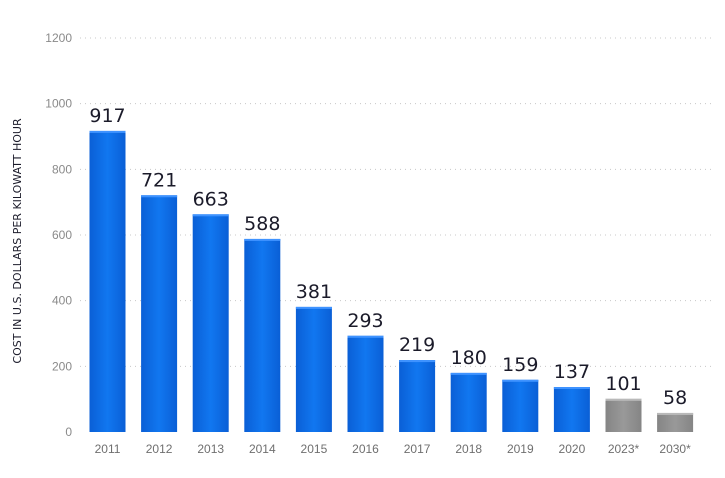  Describe the element at coordinates (468, 449) in the screenshot. I see `x-tick-label: 2018` at that location.